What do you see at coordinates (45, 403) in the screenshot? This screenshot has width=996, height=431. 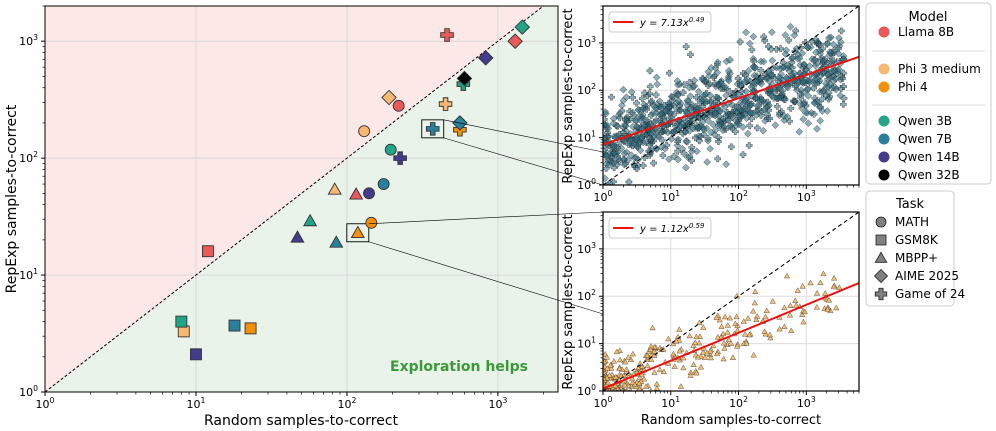 I see `x-tick-label: 100` at bounding box center [45, 403].